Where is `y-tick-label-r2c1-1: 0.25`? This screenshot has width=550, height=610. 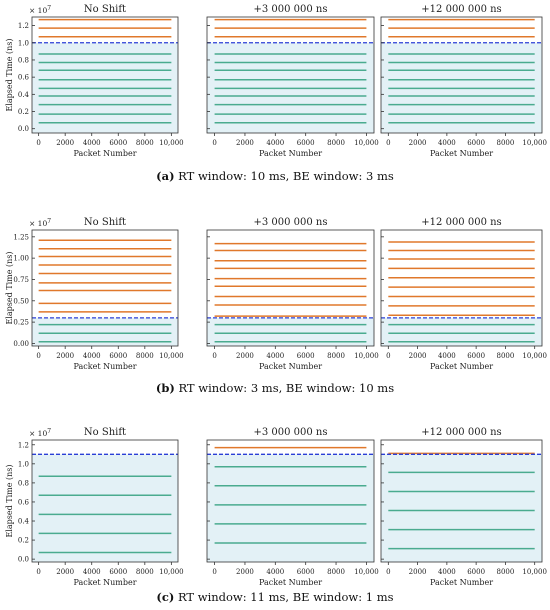
y-tick-label-r2c1-1: 0.25 is located at coordinates (21, 323).